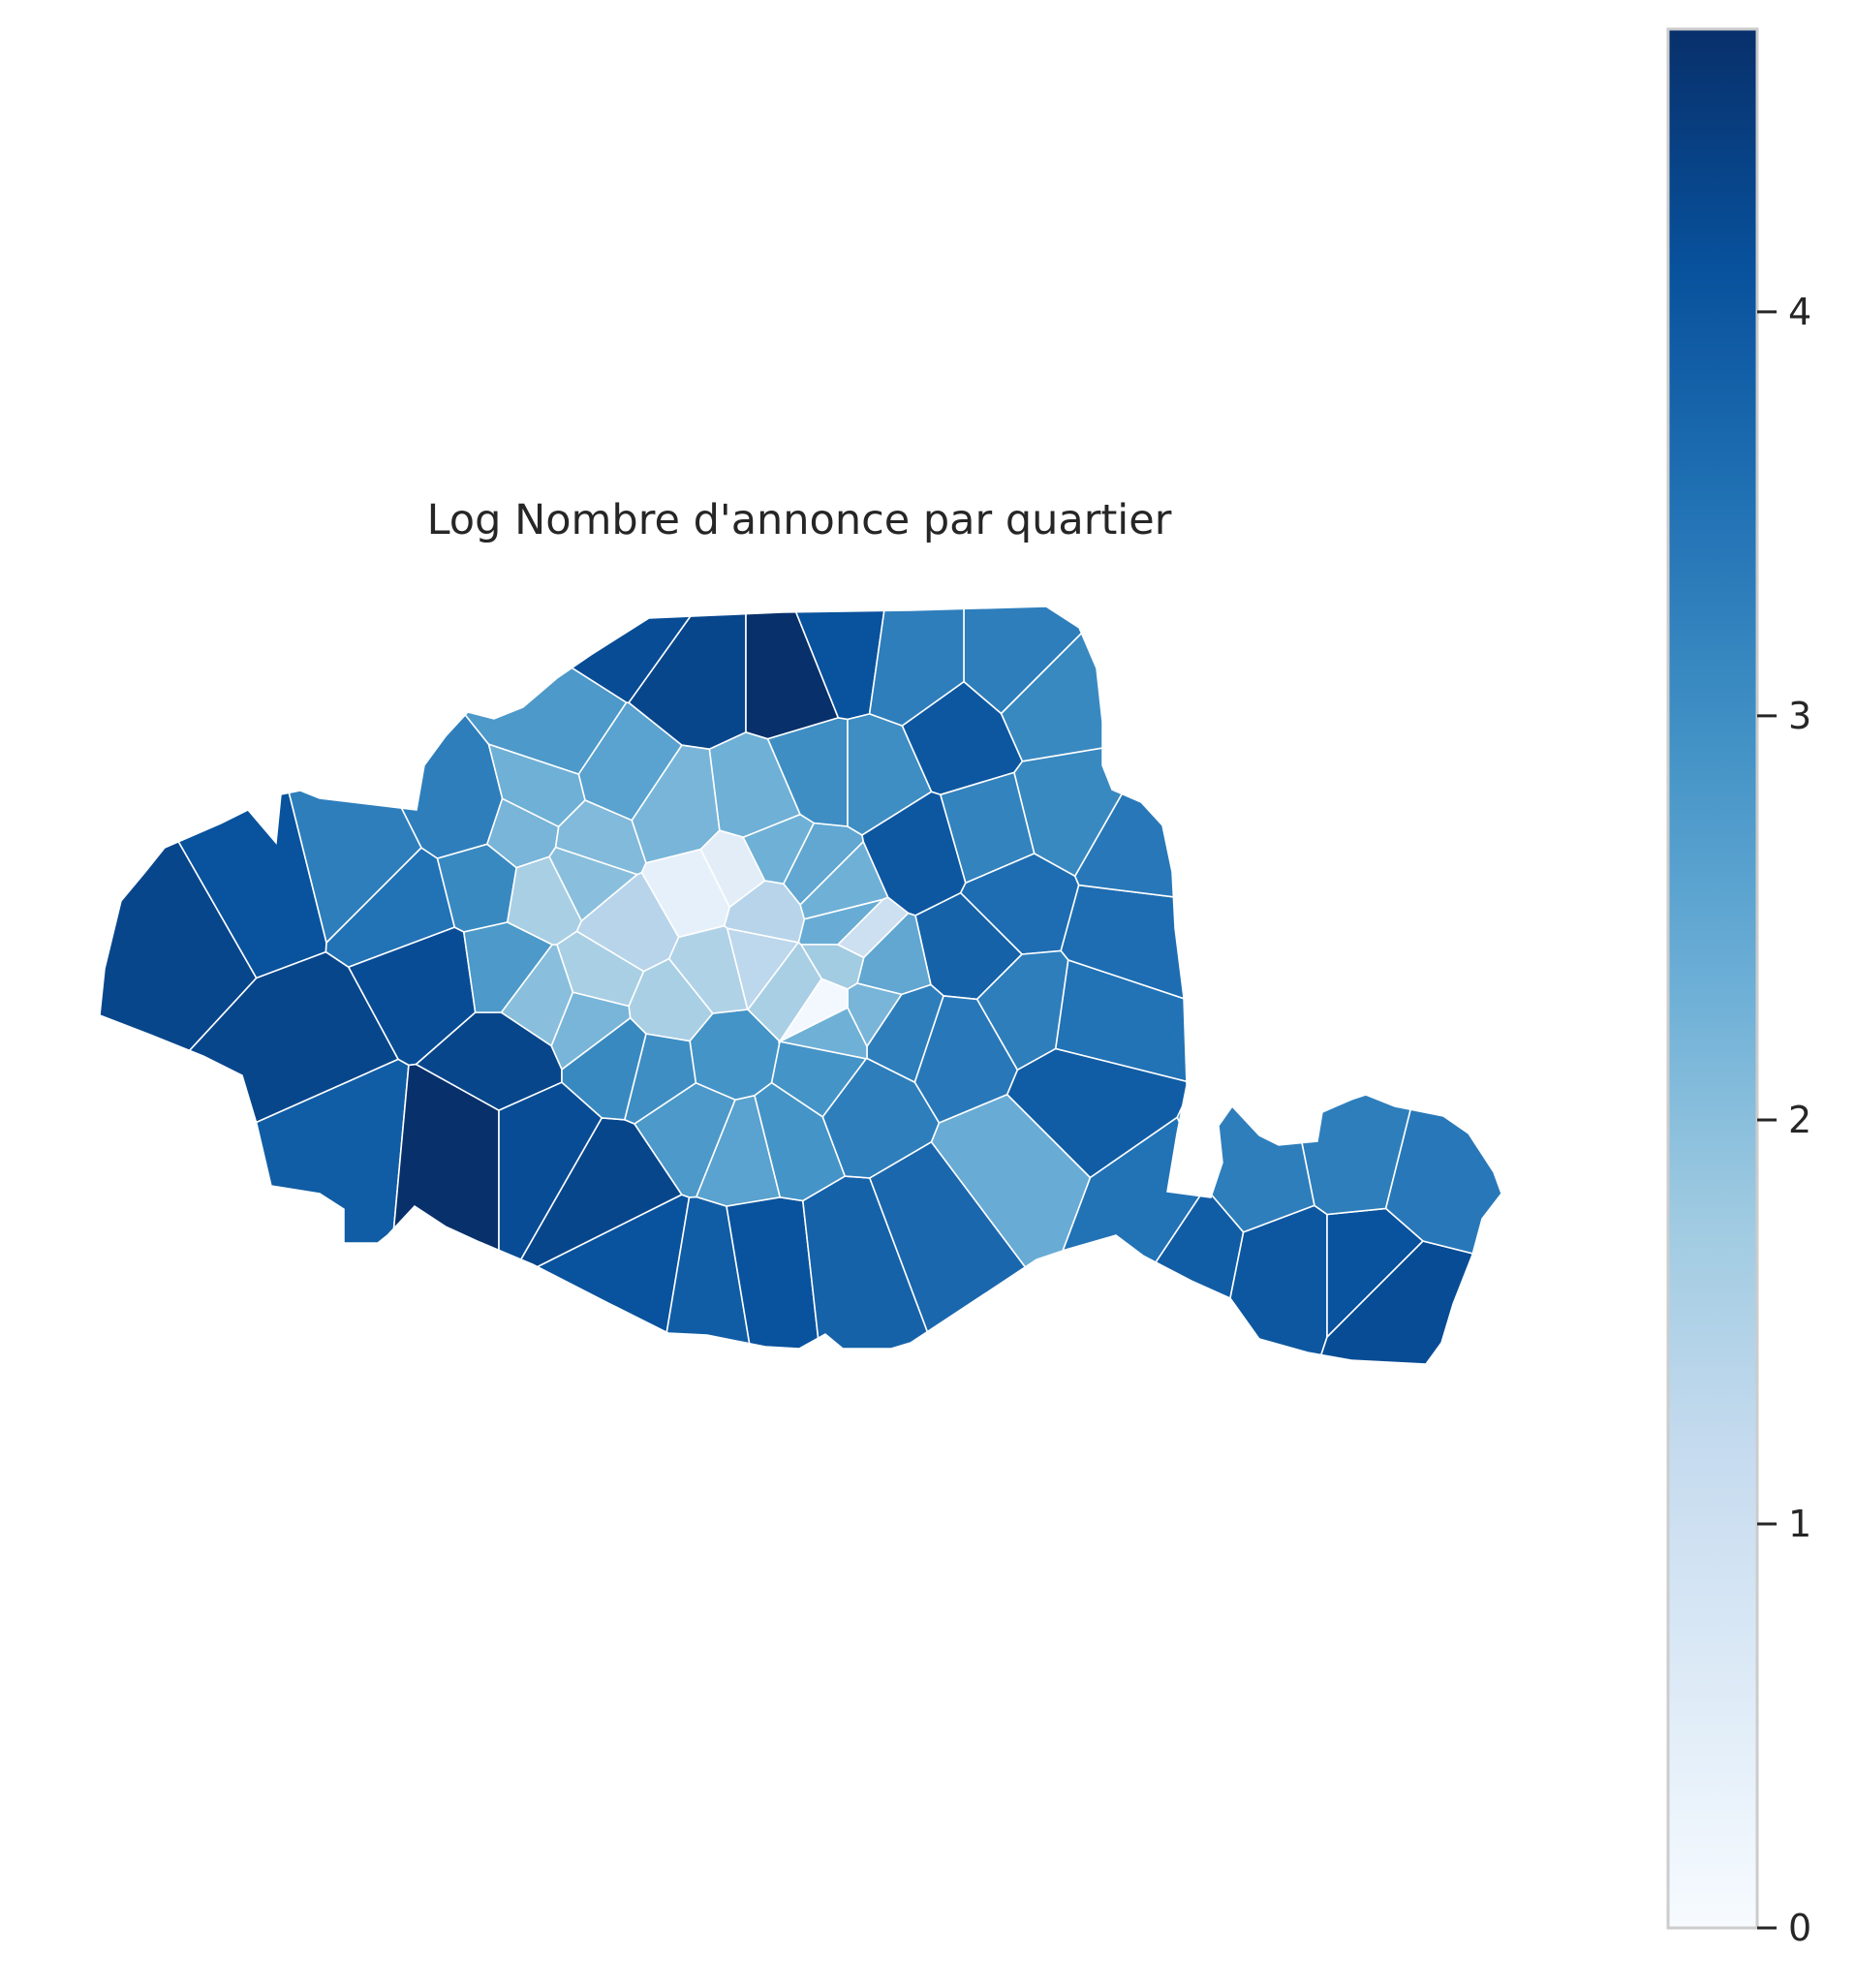 The height and width of the screenshot is (1988, 1856). I want to click on colorbar-ticks: 0 1 2 3 4, so click(1784, 1120).